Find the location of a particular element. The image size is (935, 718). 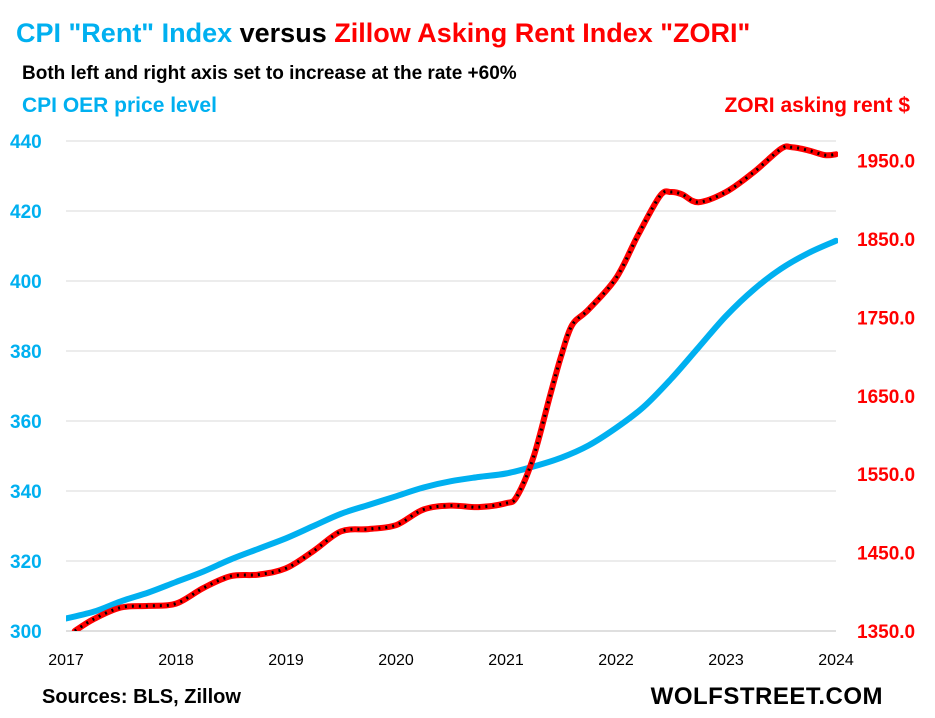

right-axis-label: ZORI asking rent $ is located at coordinates (817, 105).